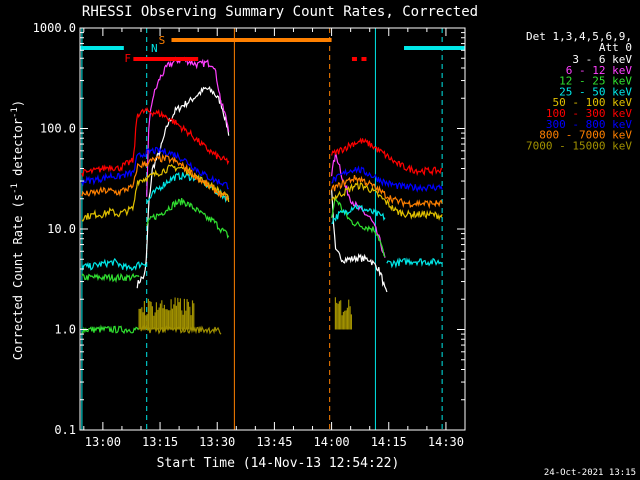 This screenshot has width=640, height=480. What do you see at coordinates (589, 113) in the screenshot?
I see `legend-entry-5: 100 - 300 keV` at bounding box center [589, 113].